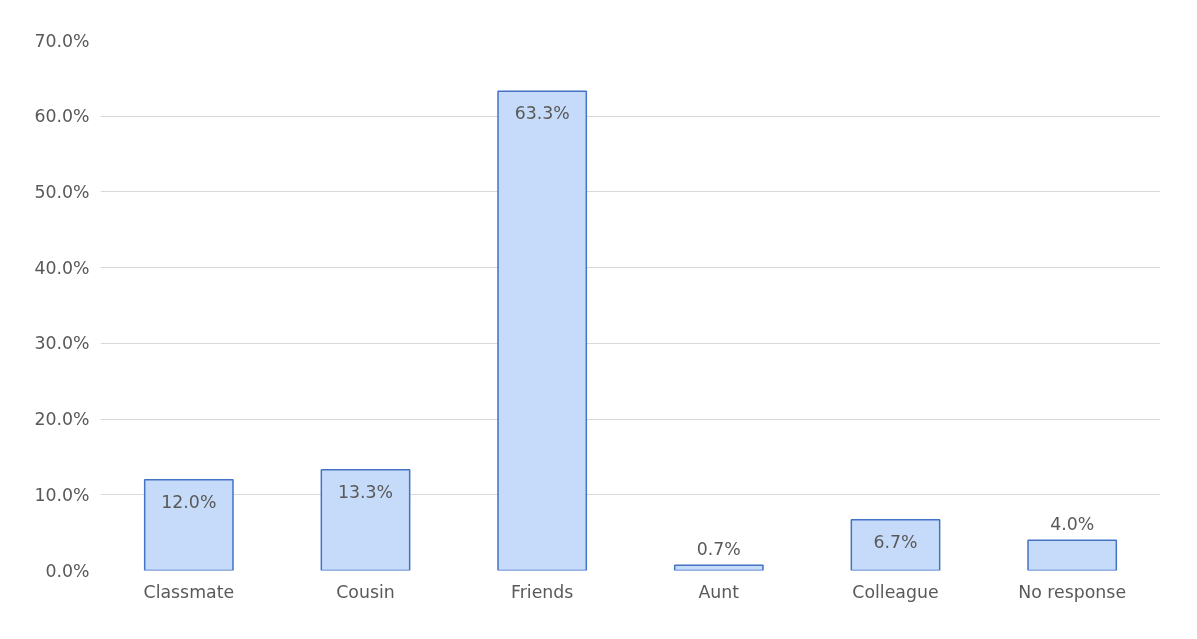  I want to click on y-tick-label: 70.0%, so click(62, 40).